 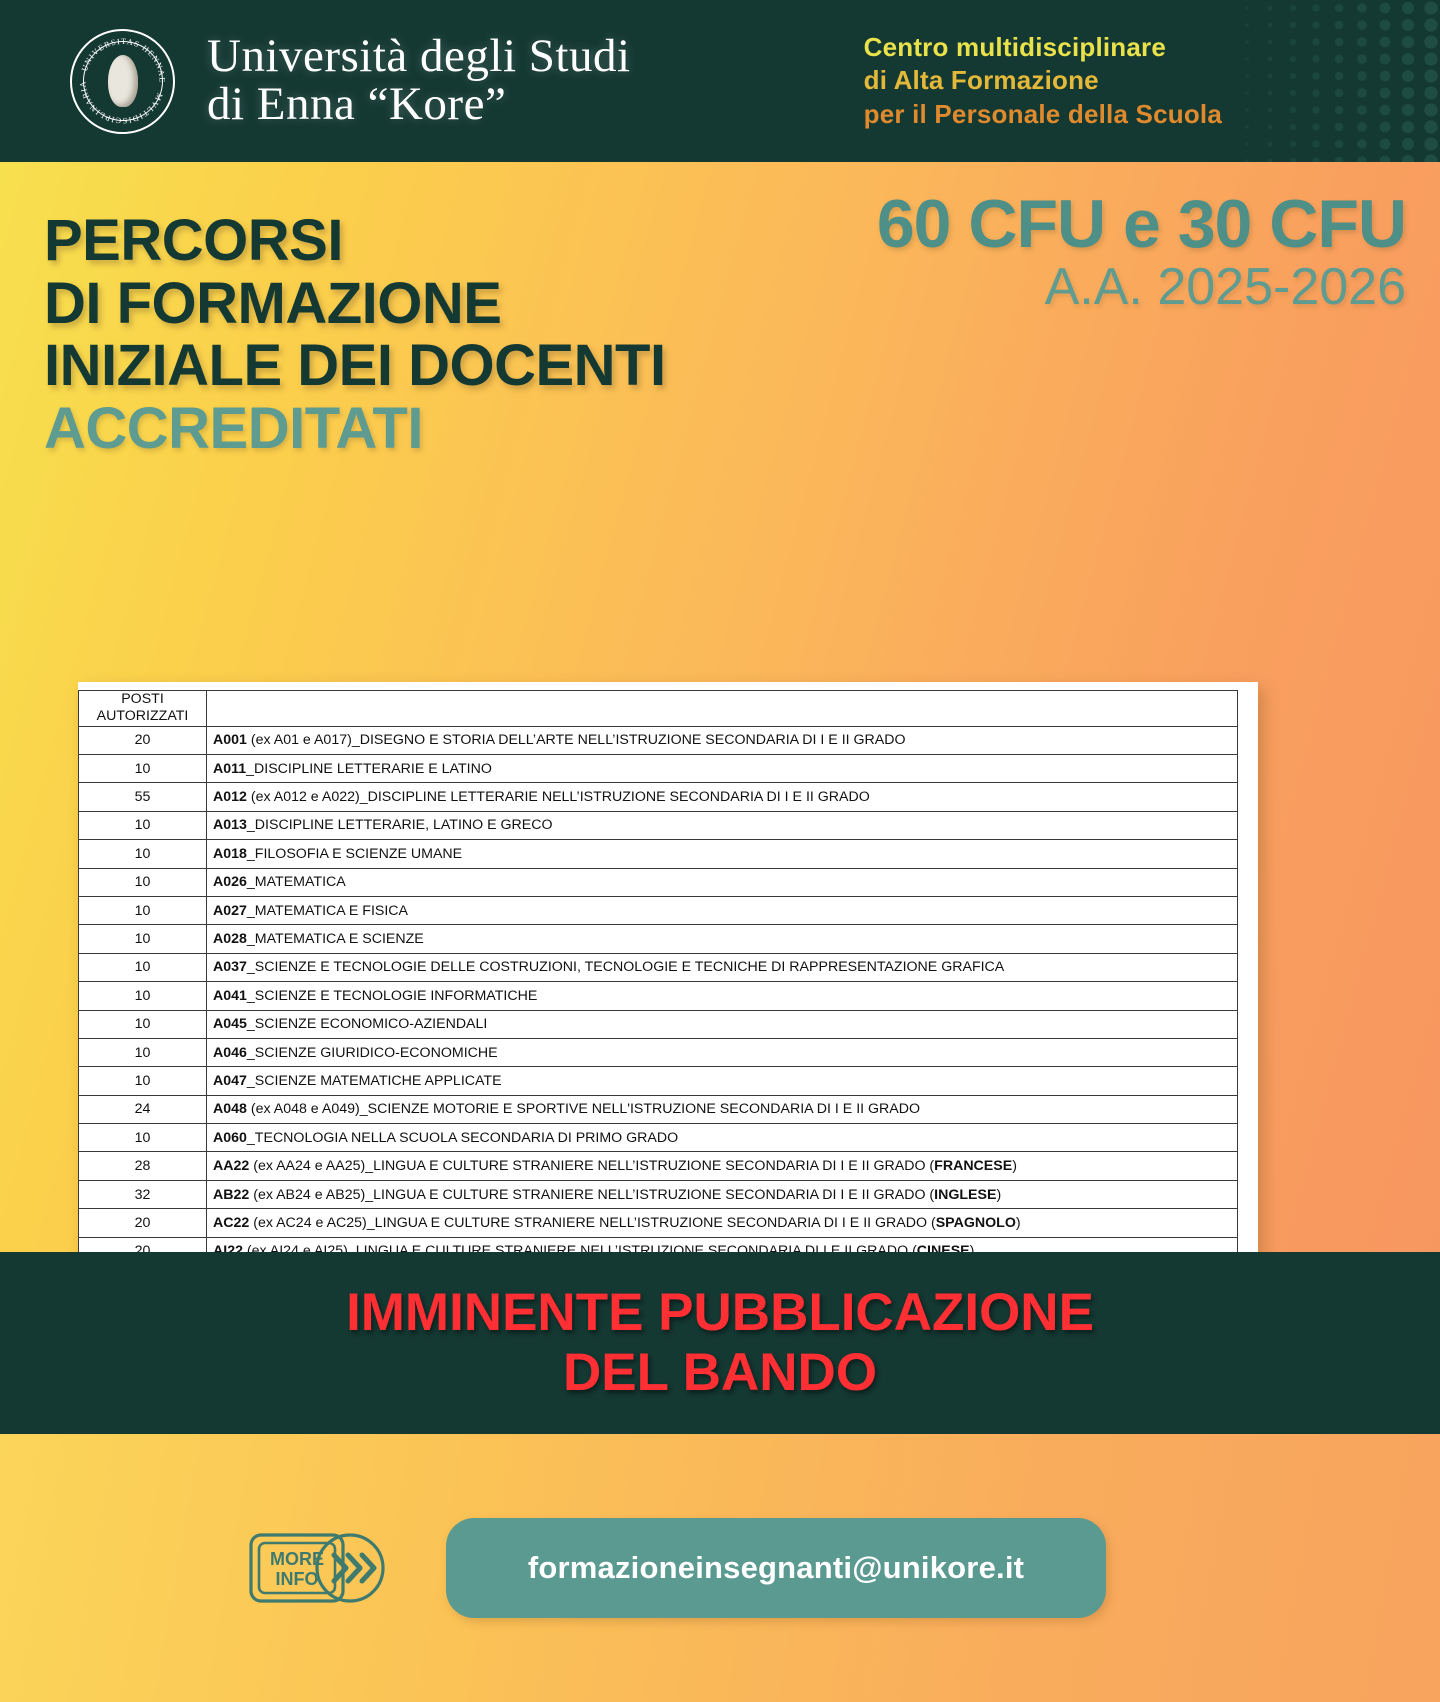 I want to click on email-pill: formazioneinsegnanti@unikore.it, so click(x=776, y=1568).